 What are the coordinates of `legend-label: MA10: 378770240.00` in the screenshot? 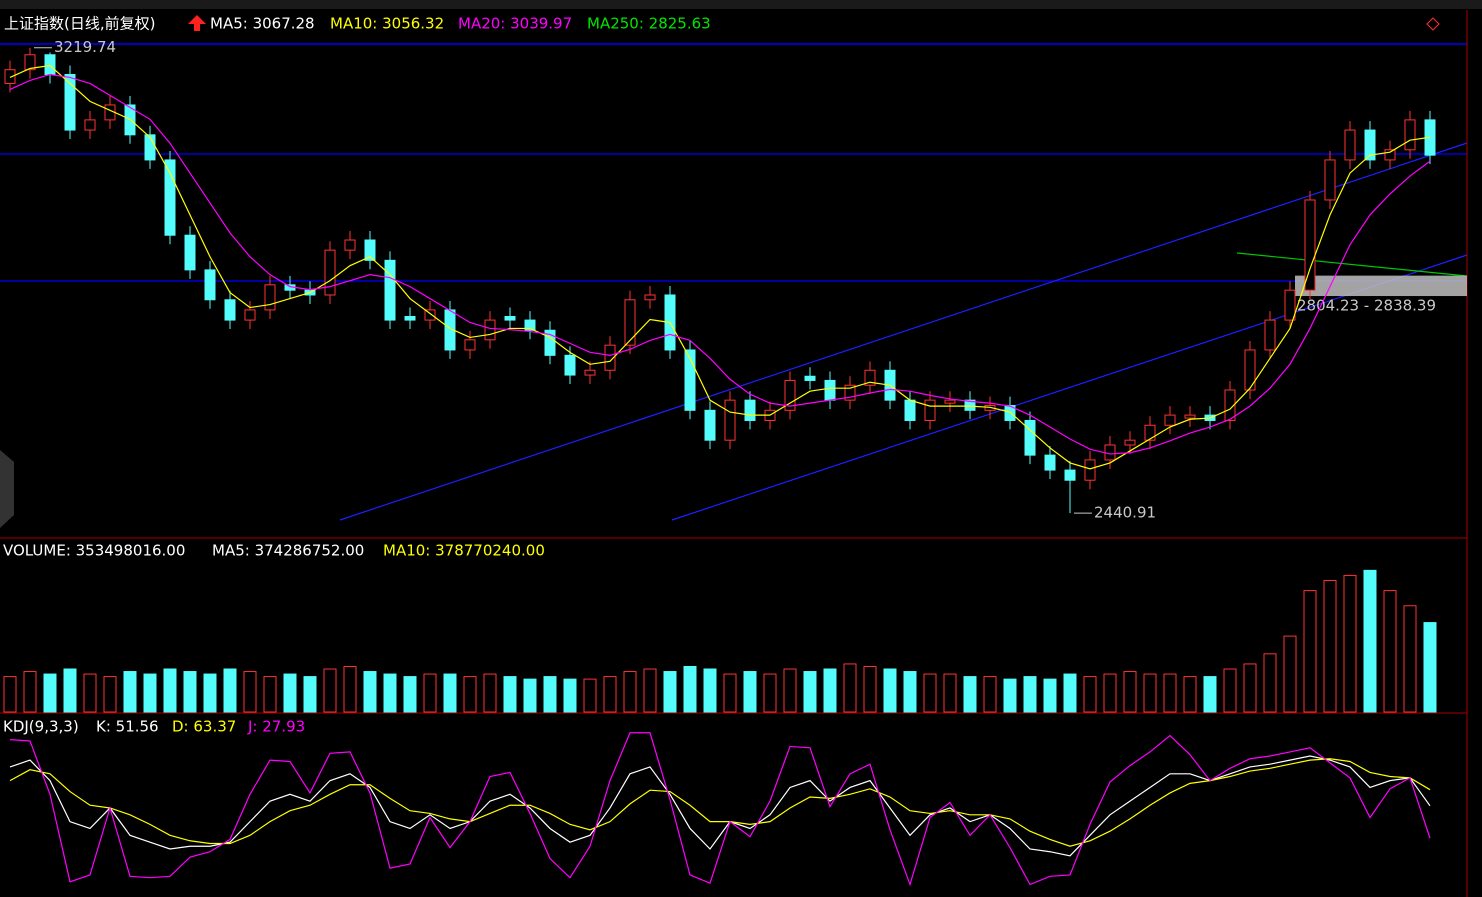 It's located at (464, 551).